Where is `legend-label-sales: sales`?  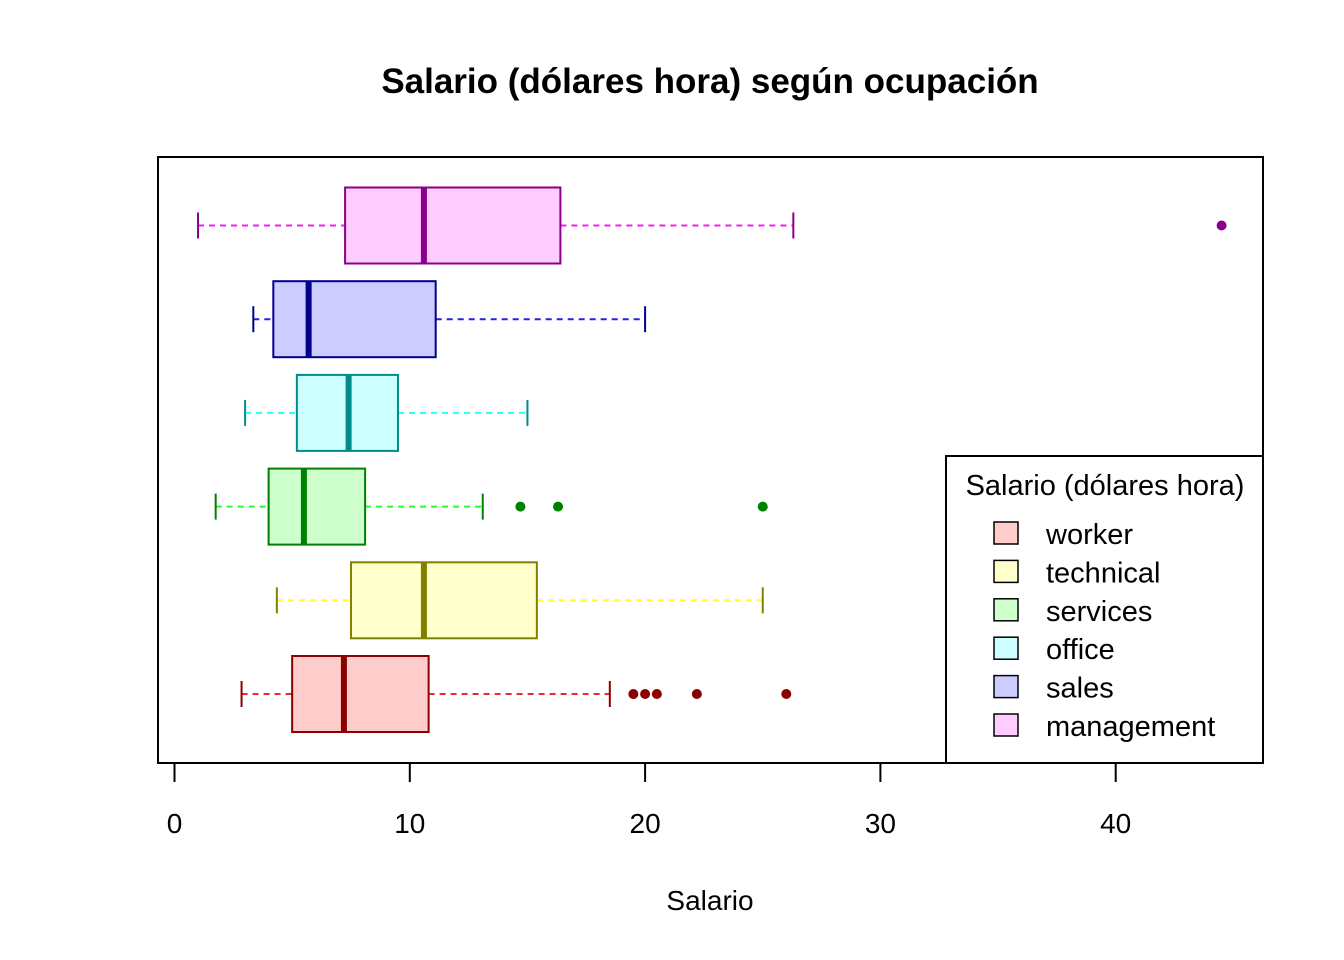
legend-label-sales: sales is located at coordinates (1080, 689).